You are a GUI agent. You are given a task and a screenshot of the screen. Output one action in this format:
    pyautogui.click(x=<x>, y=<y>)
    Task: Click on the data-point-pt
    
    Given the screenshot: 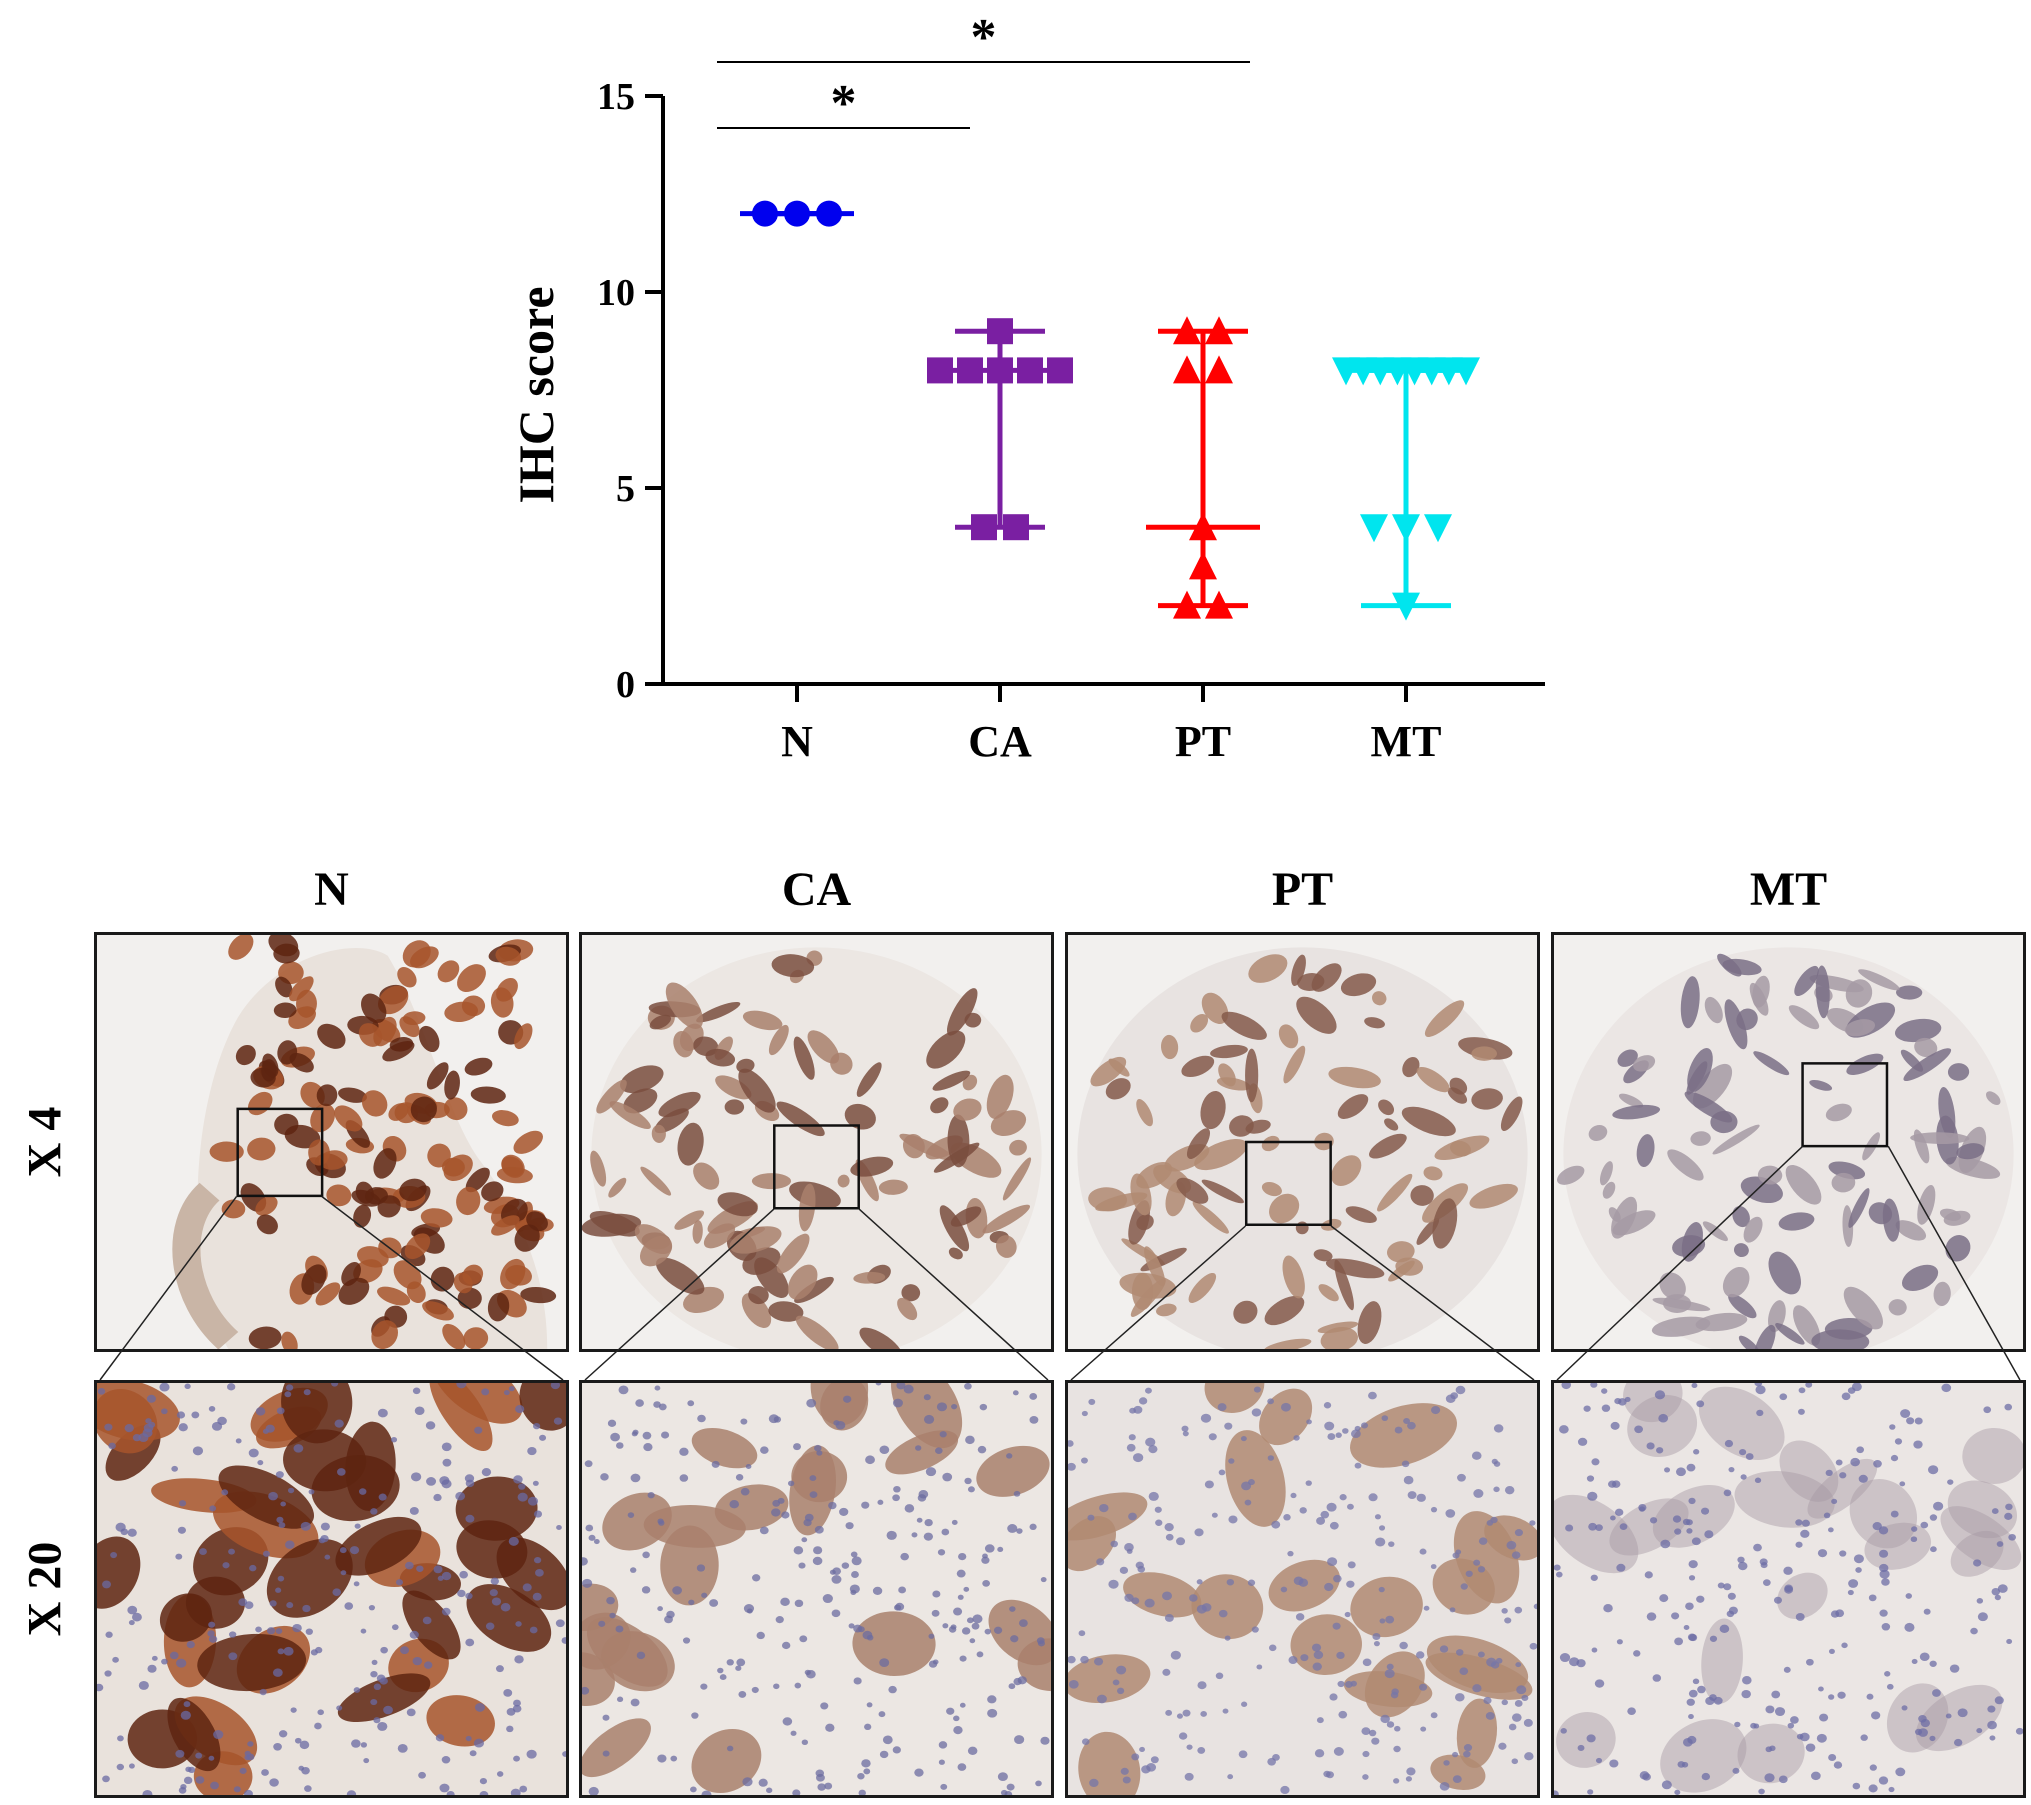 What is the action you would take?
    pyautogui.click(x=1219, y=604)
    